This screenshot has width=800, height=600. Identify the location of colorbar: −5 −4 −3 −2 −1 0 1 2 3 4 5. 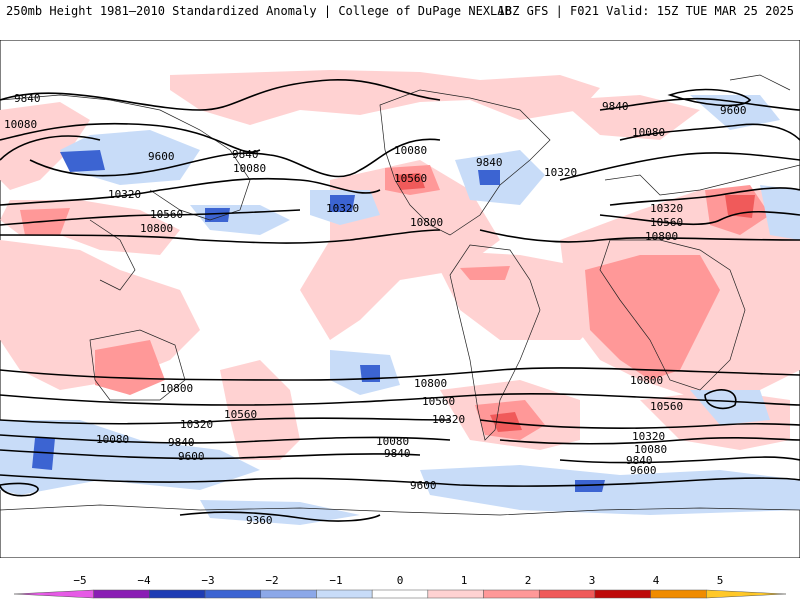
(400, 586).